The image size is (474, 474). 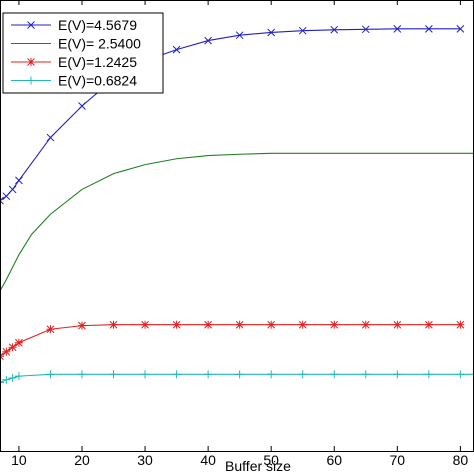 I want to click on x-tick-label: 30, so click(x=145, y=460).